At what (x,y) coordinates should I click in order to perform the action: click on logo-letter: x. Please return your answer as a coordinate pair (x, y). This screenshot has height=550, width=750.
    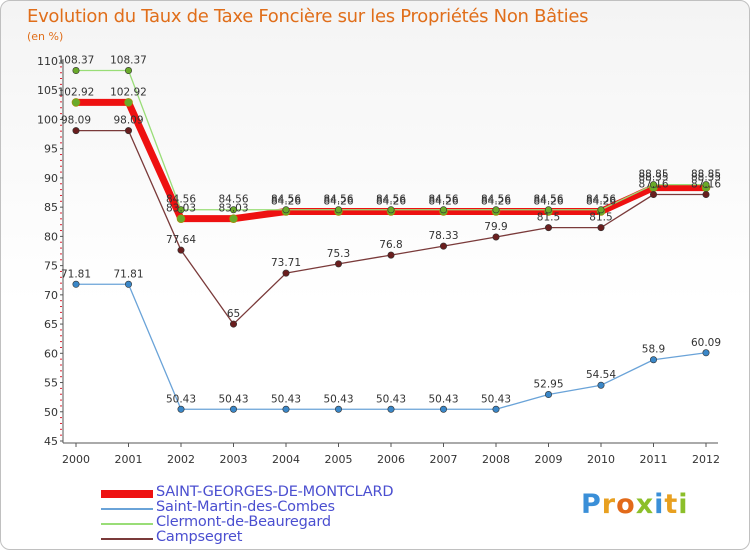
    Looking at the image, I should click on (645, 504).